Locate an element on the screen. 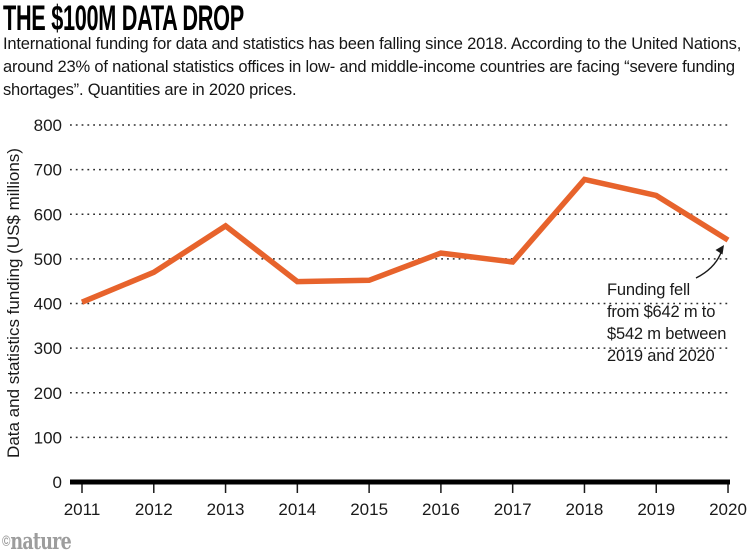 The height and width of the screenshot is (559, 751). nature-credit: ©nature is located at coordinates (37, 541).